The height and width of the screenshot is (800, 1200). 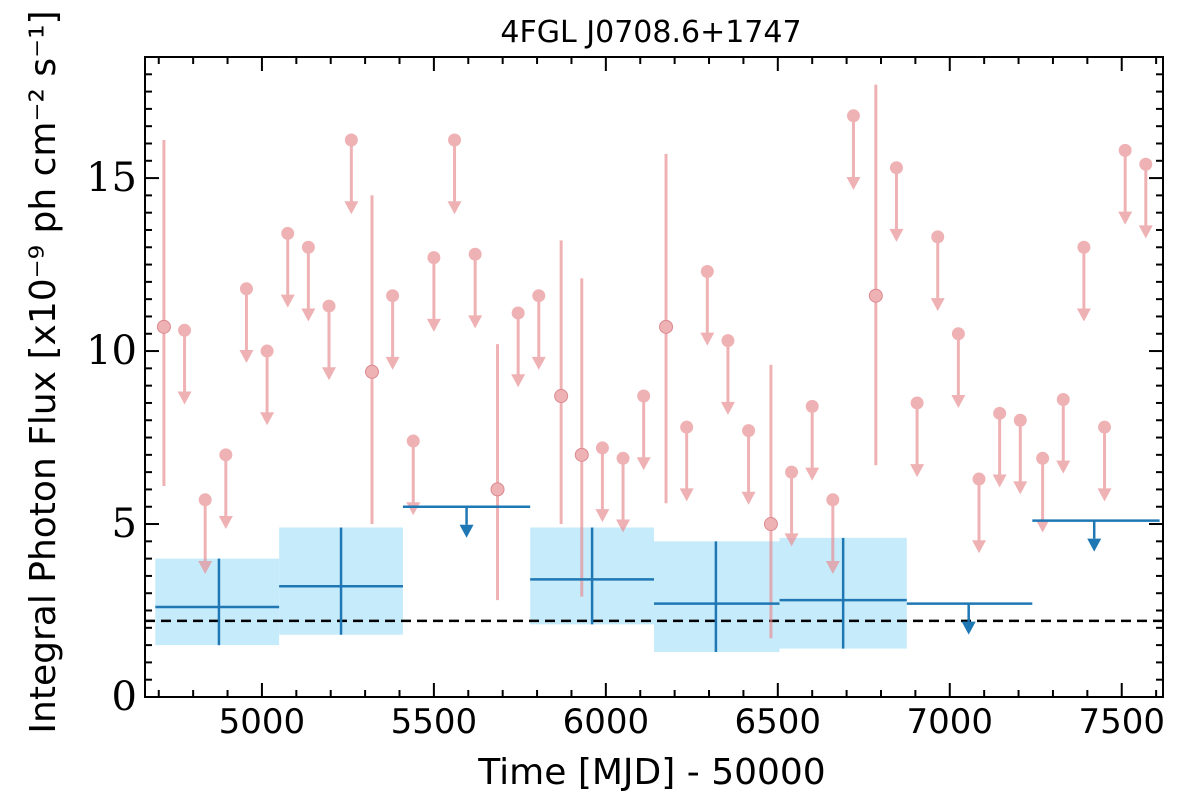 I want to click on x-tick-label: 6500, so click(x=778, y=722).